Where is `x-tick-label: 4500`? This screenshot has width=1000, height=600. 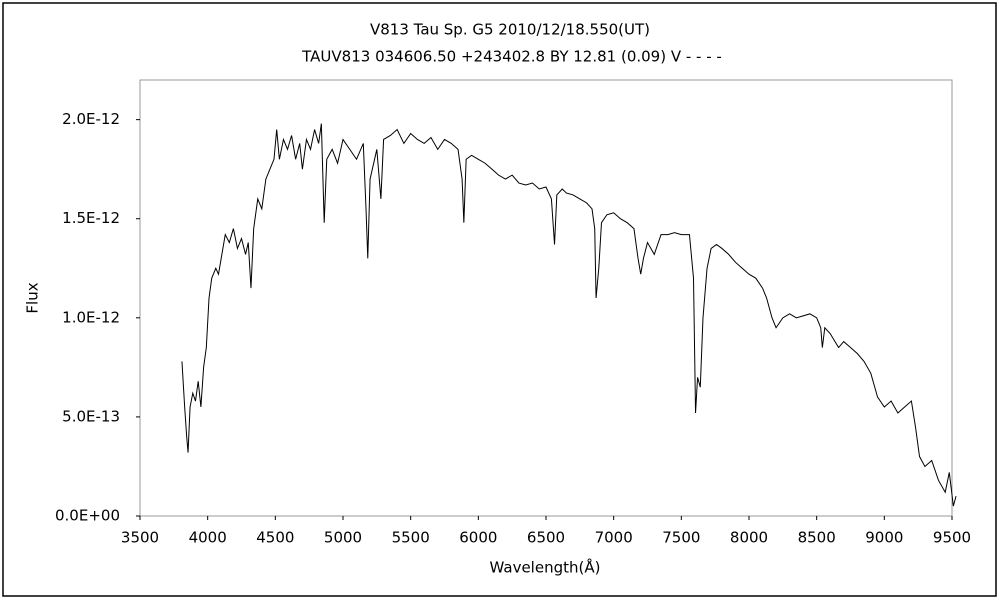
x-tick-label: 4500 is located at coordinates (275, 538).